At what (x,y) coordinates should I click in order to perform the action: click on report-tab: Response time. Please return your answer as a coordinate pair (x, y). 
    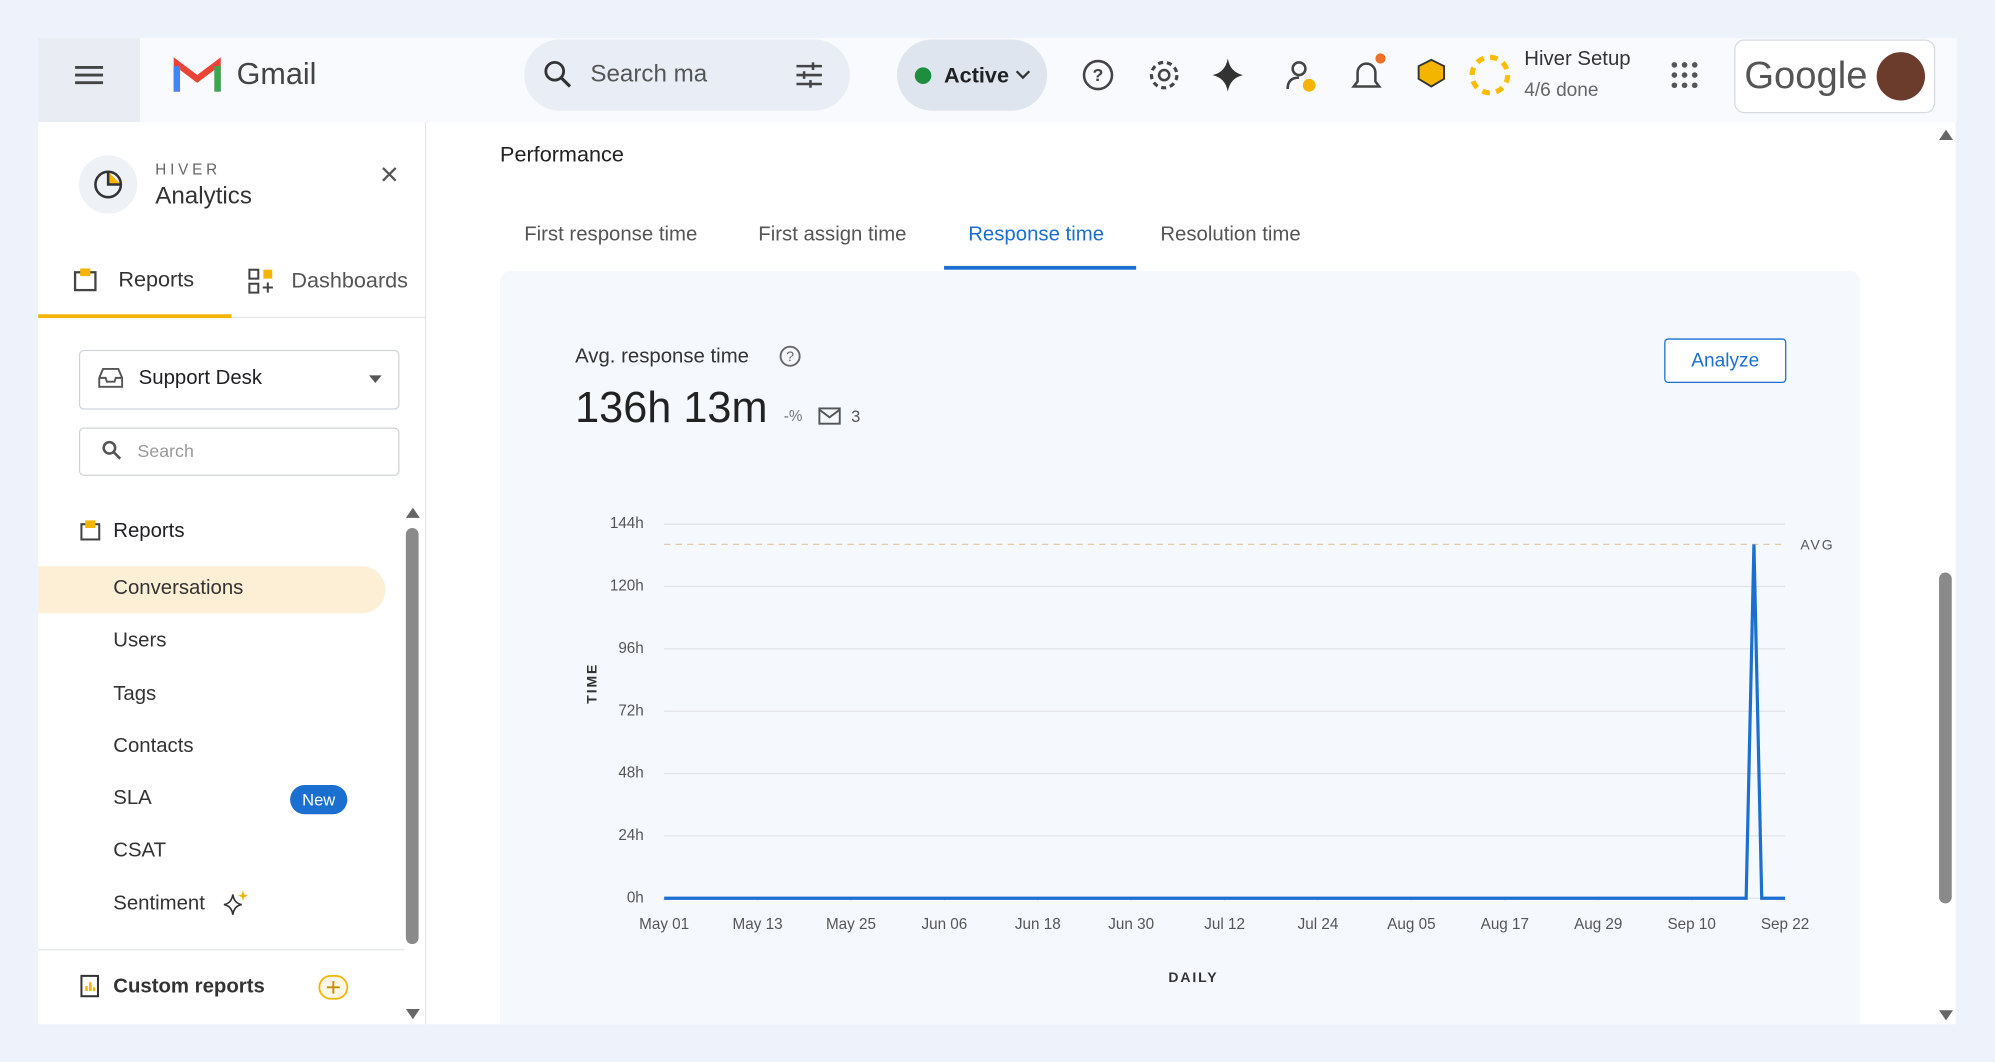
    Looking at the image, I should click on (1036, 234).